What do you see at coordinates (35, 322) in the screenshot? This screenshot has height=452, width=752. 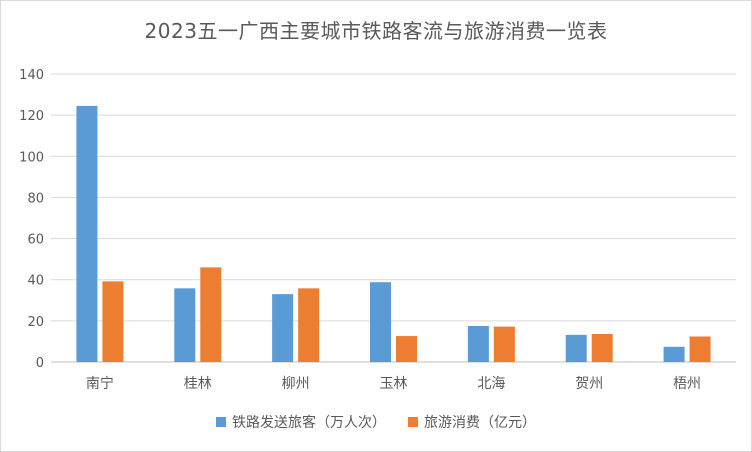 I see `y-tick-label: 20` at bounding box center [35, 322].